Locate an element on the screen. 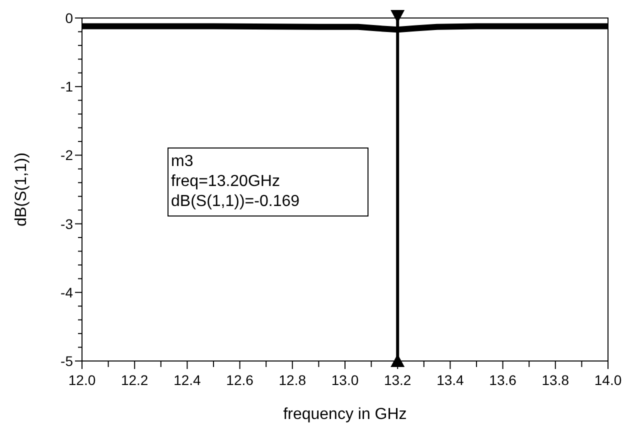 The image size is (636, 435). x-tick-label: 13.6 is located at coordinates (503, 380).